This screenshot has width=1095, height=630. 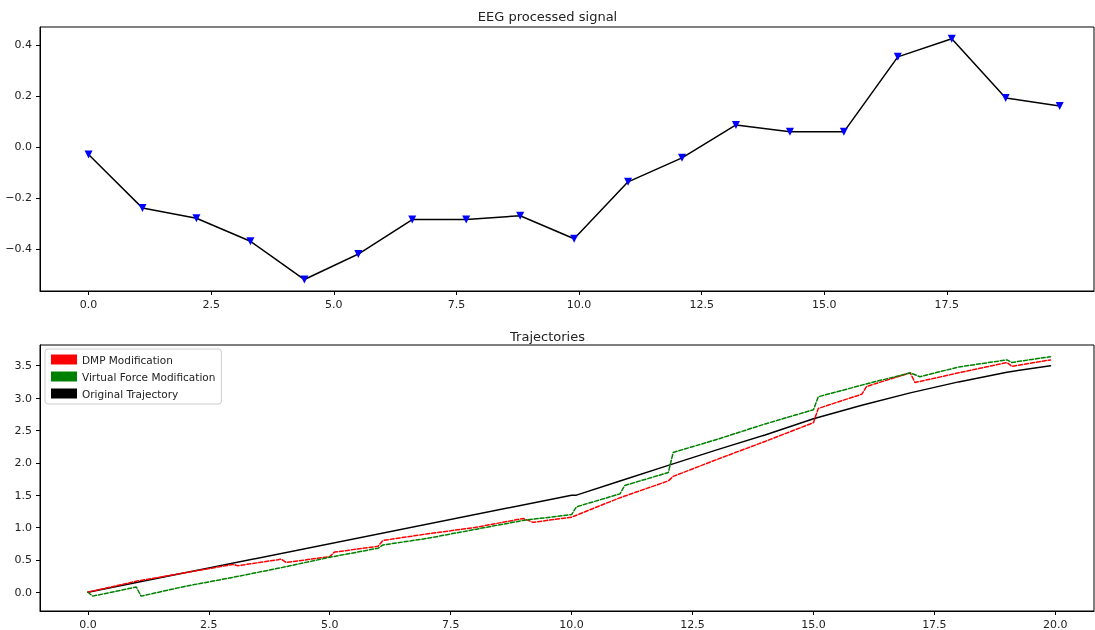 What do you see at coordinates (18, 249) in the screenshot?
I see `y-tick-label: −0.4` at bounding box center [18, 249].